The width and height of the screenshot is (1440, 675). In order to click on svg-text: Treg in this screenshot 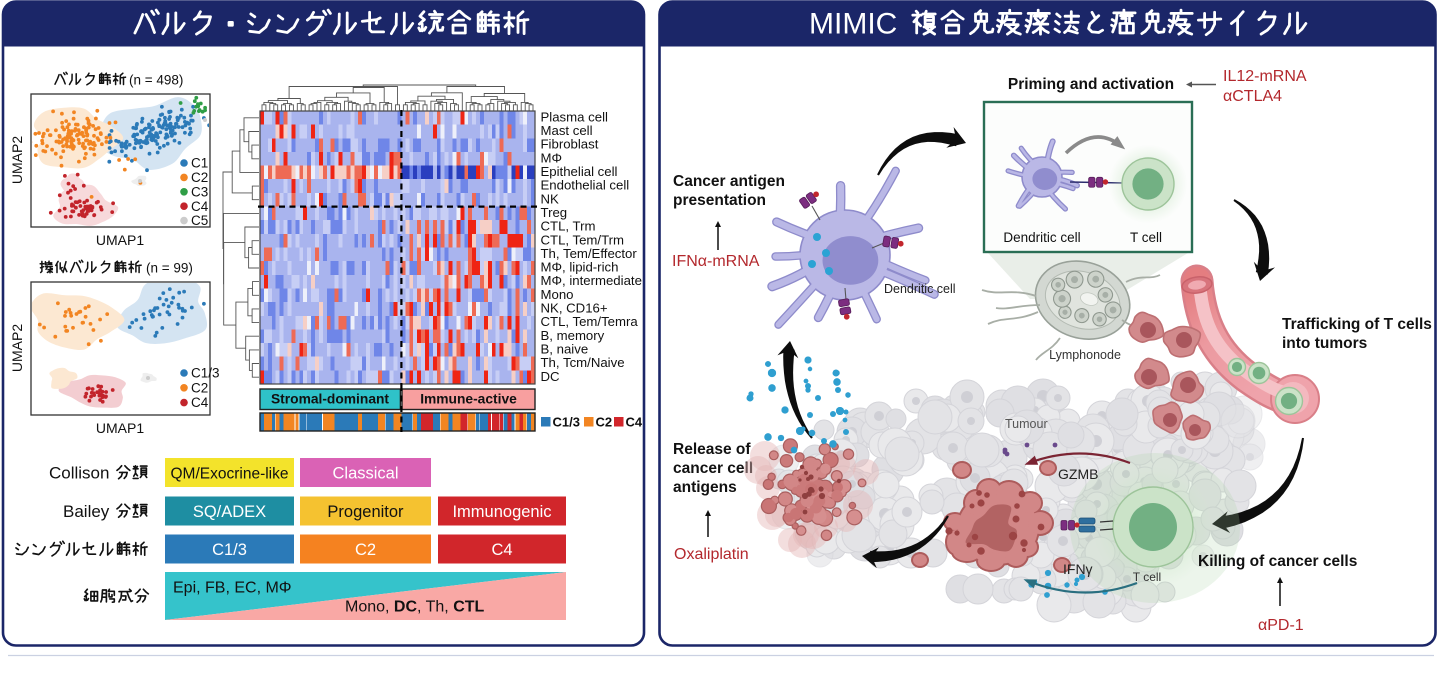, I will do `click(554, 212)`.